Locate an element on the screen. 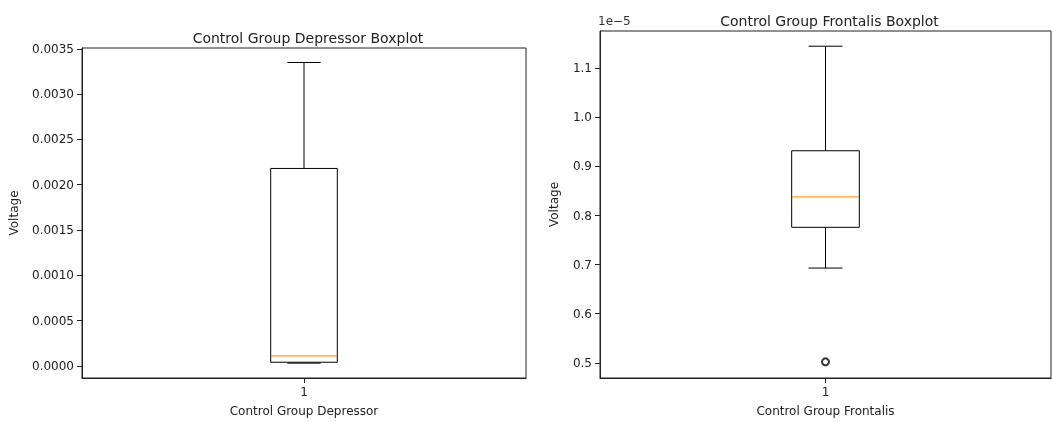 Image resolution: width=1052 pixels, height=422 pixels. y-tick-label: 1.1 is located at coordinates (582, 68).